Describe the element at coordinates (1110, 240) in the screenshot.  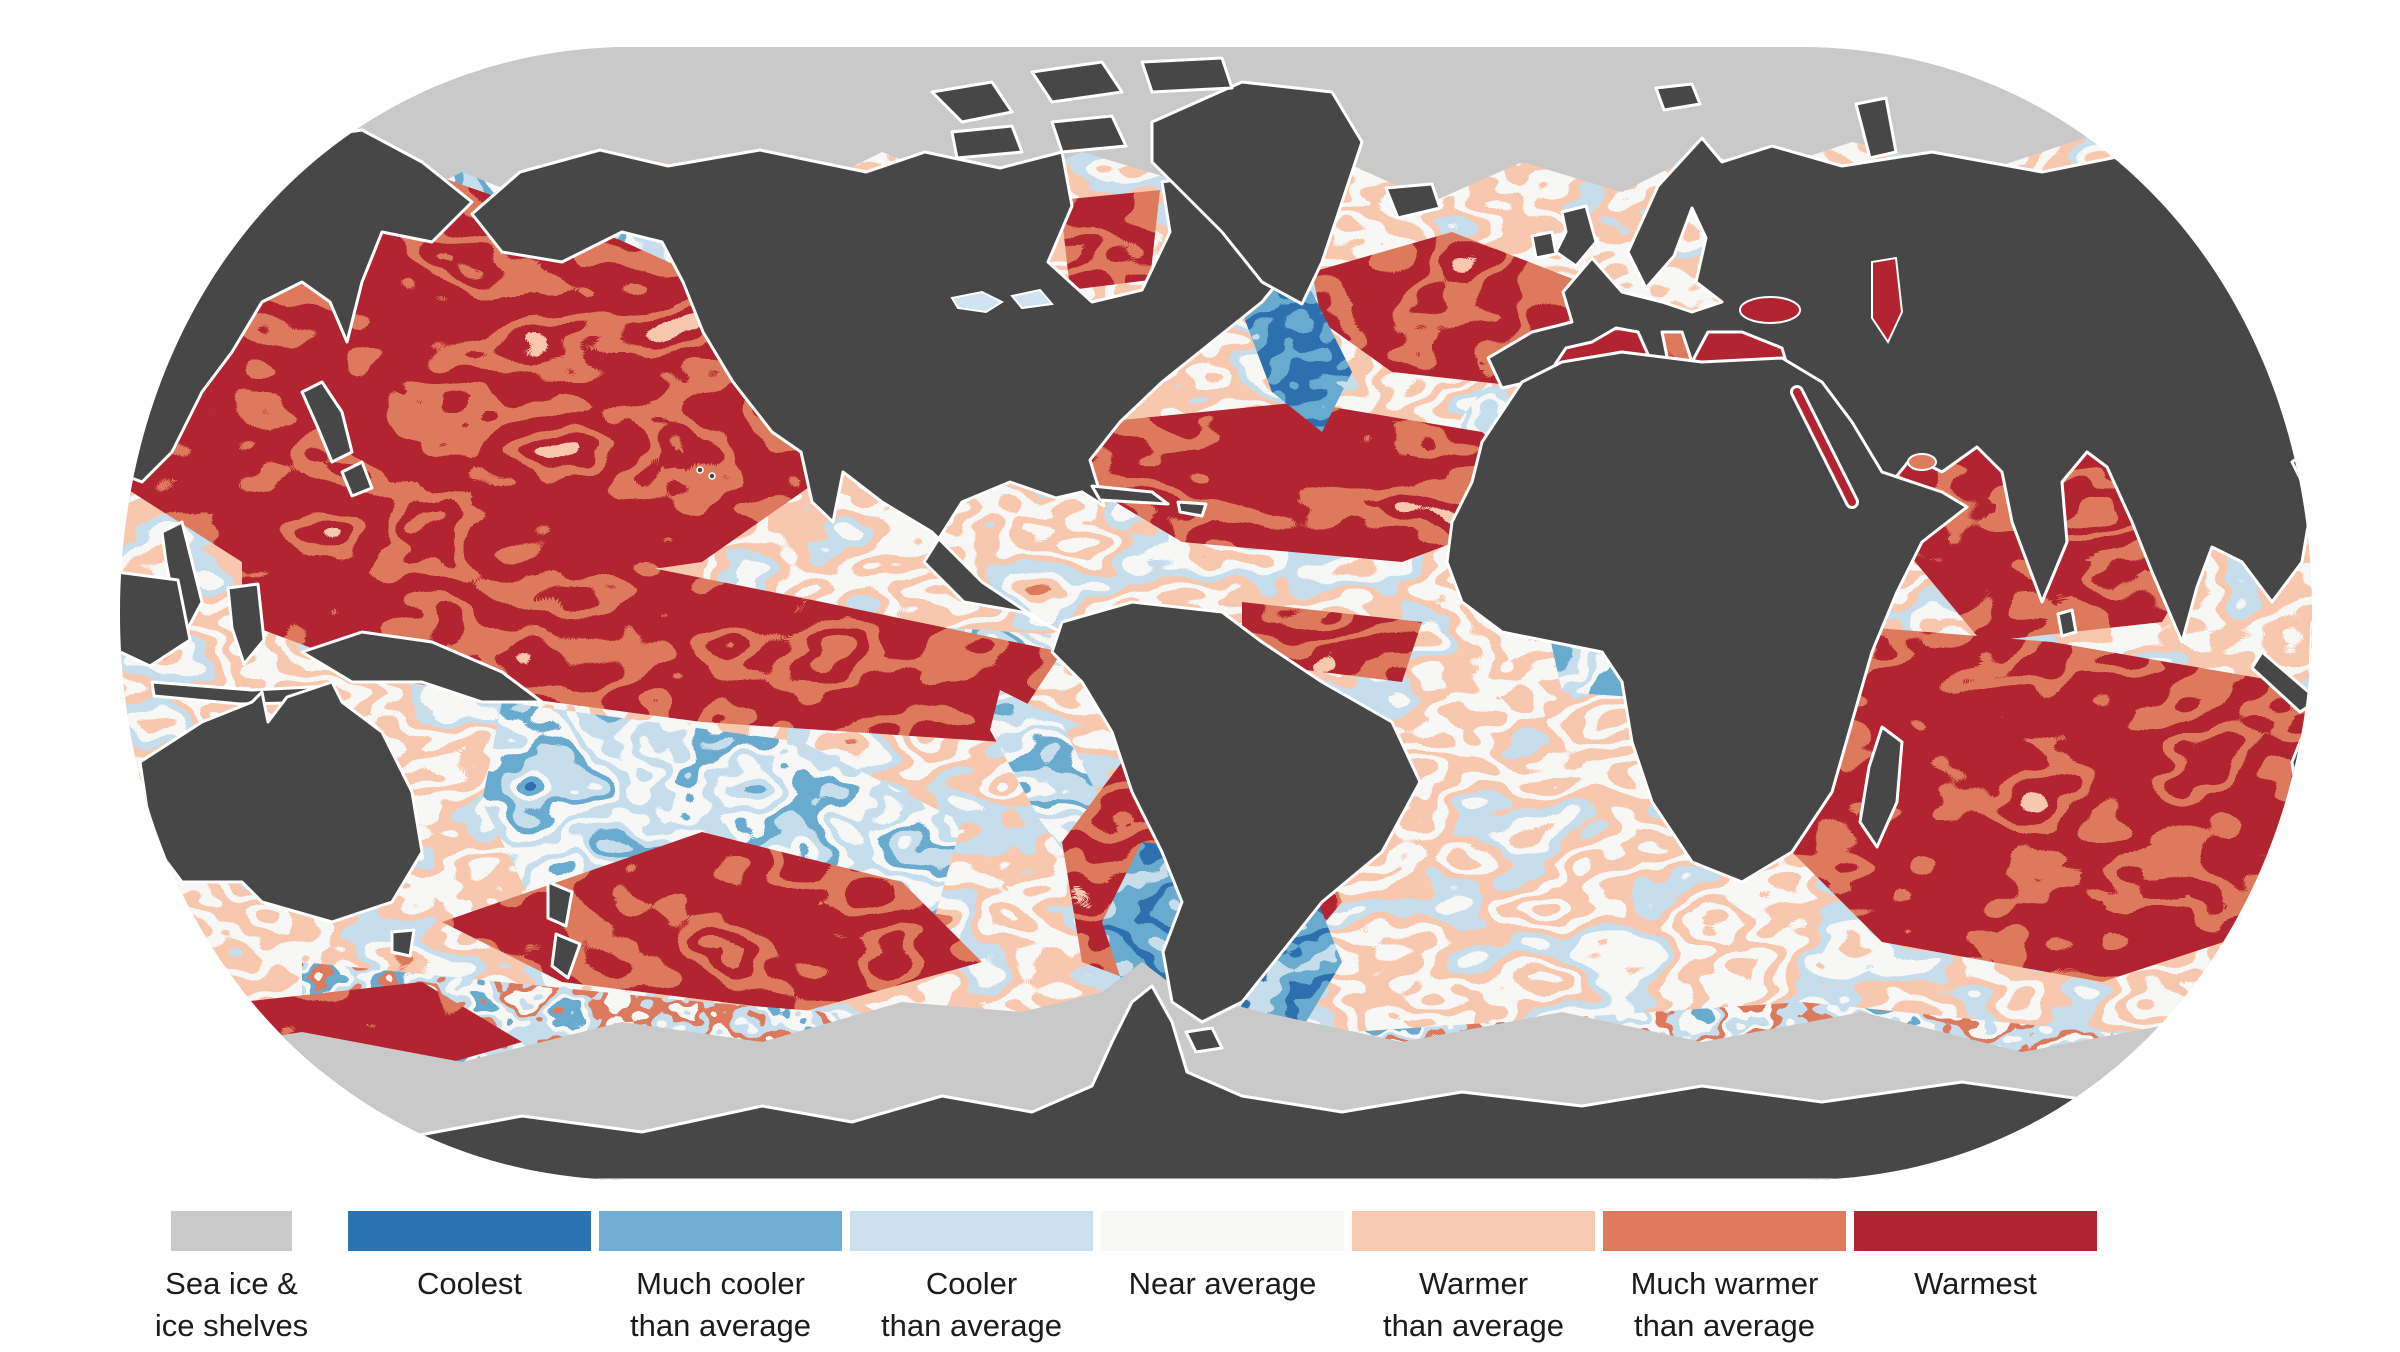
I see `hot-patch-hudson-bay` at that location.